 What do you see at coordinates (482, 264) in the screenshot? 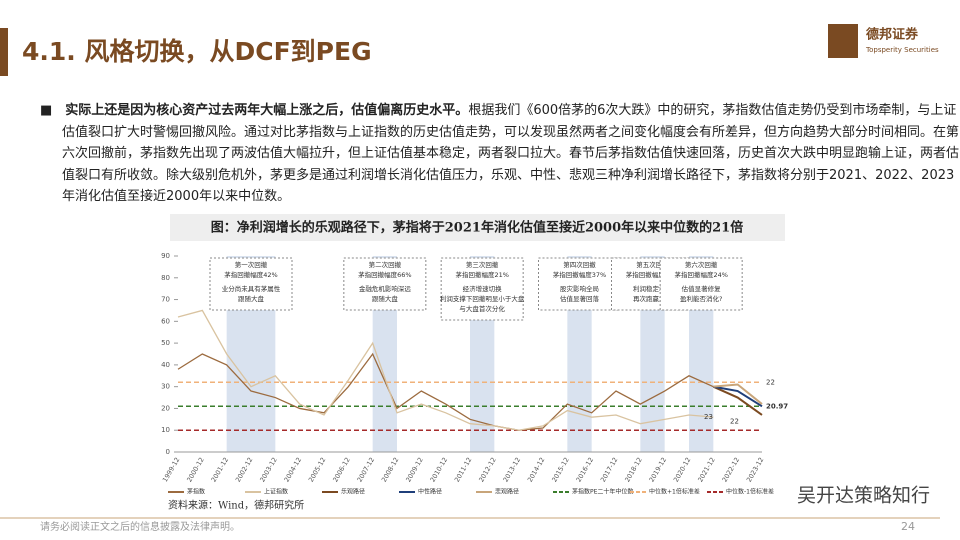
I see `period-text: 第三次回撤` at bounding box center [482, 264].